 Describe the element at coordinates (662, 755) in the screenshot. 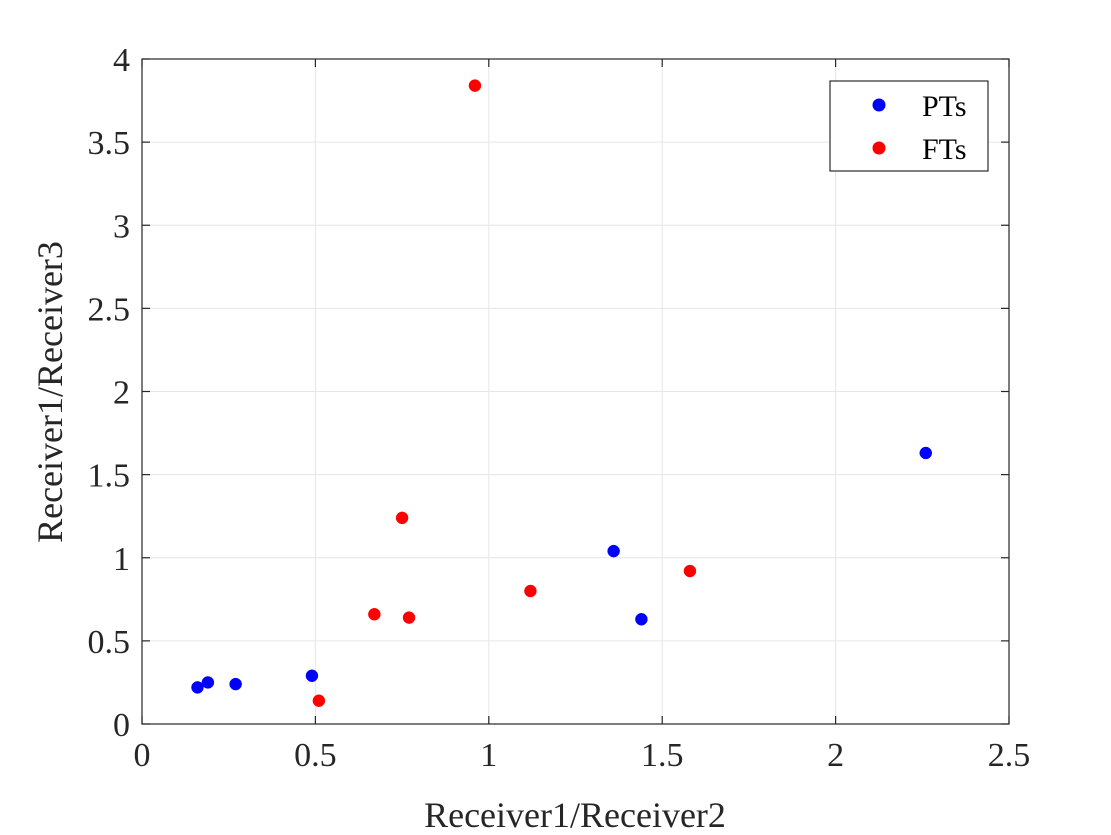

I see `x-tick-label: 1.5` at that location.